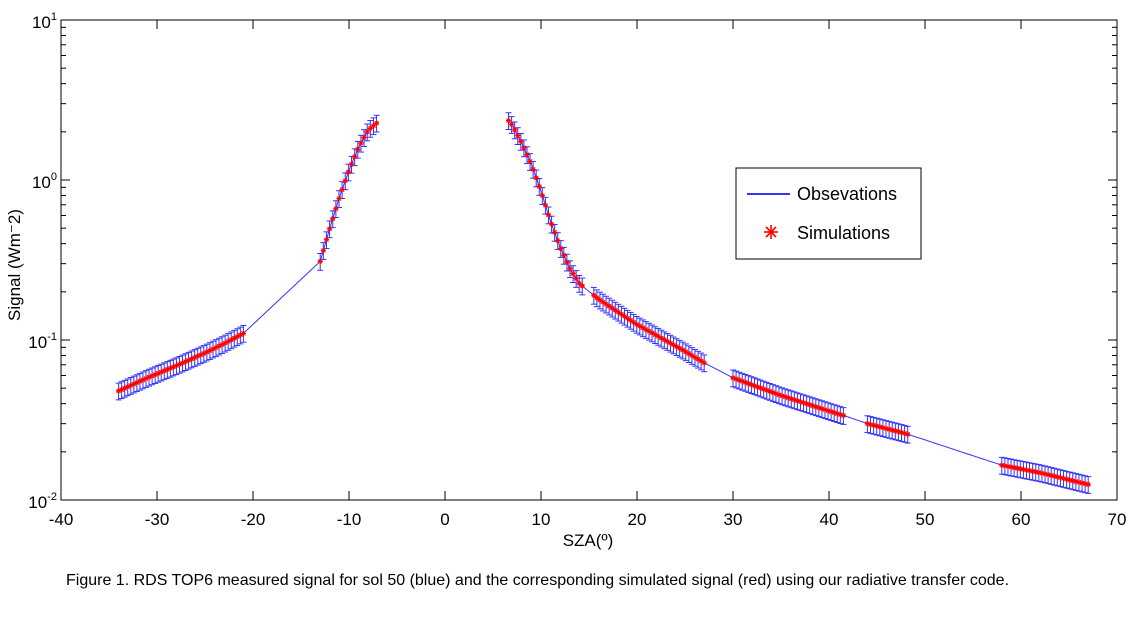  I want to click on y-tick-label: 10⁰, so click(44, 181).